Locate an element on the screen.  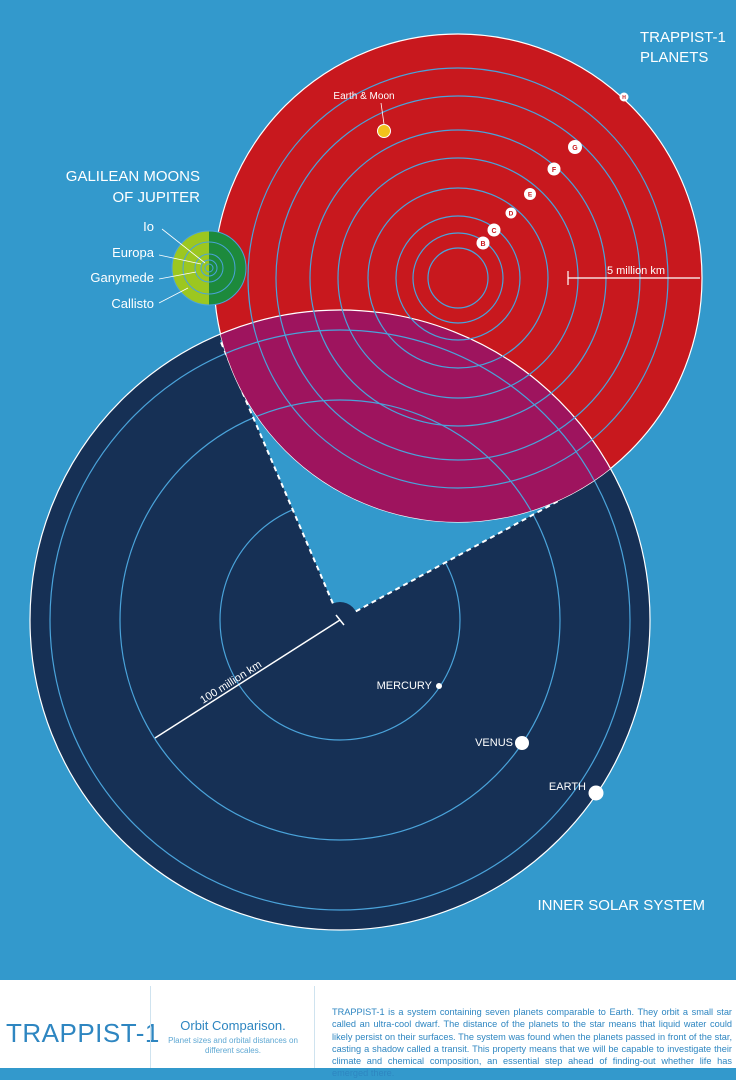
mercury-dot is located at coordinates (439, 686).